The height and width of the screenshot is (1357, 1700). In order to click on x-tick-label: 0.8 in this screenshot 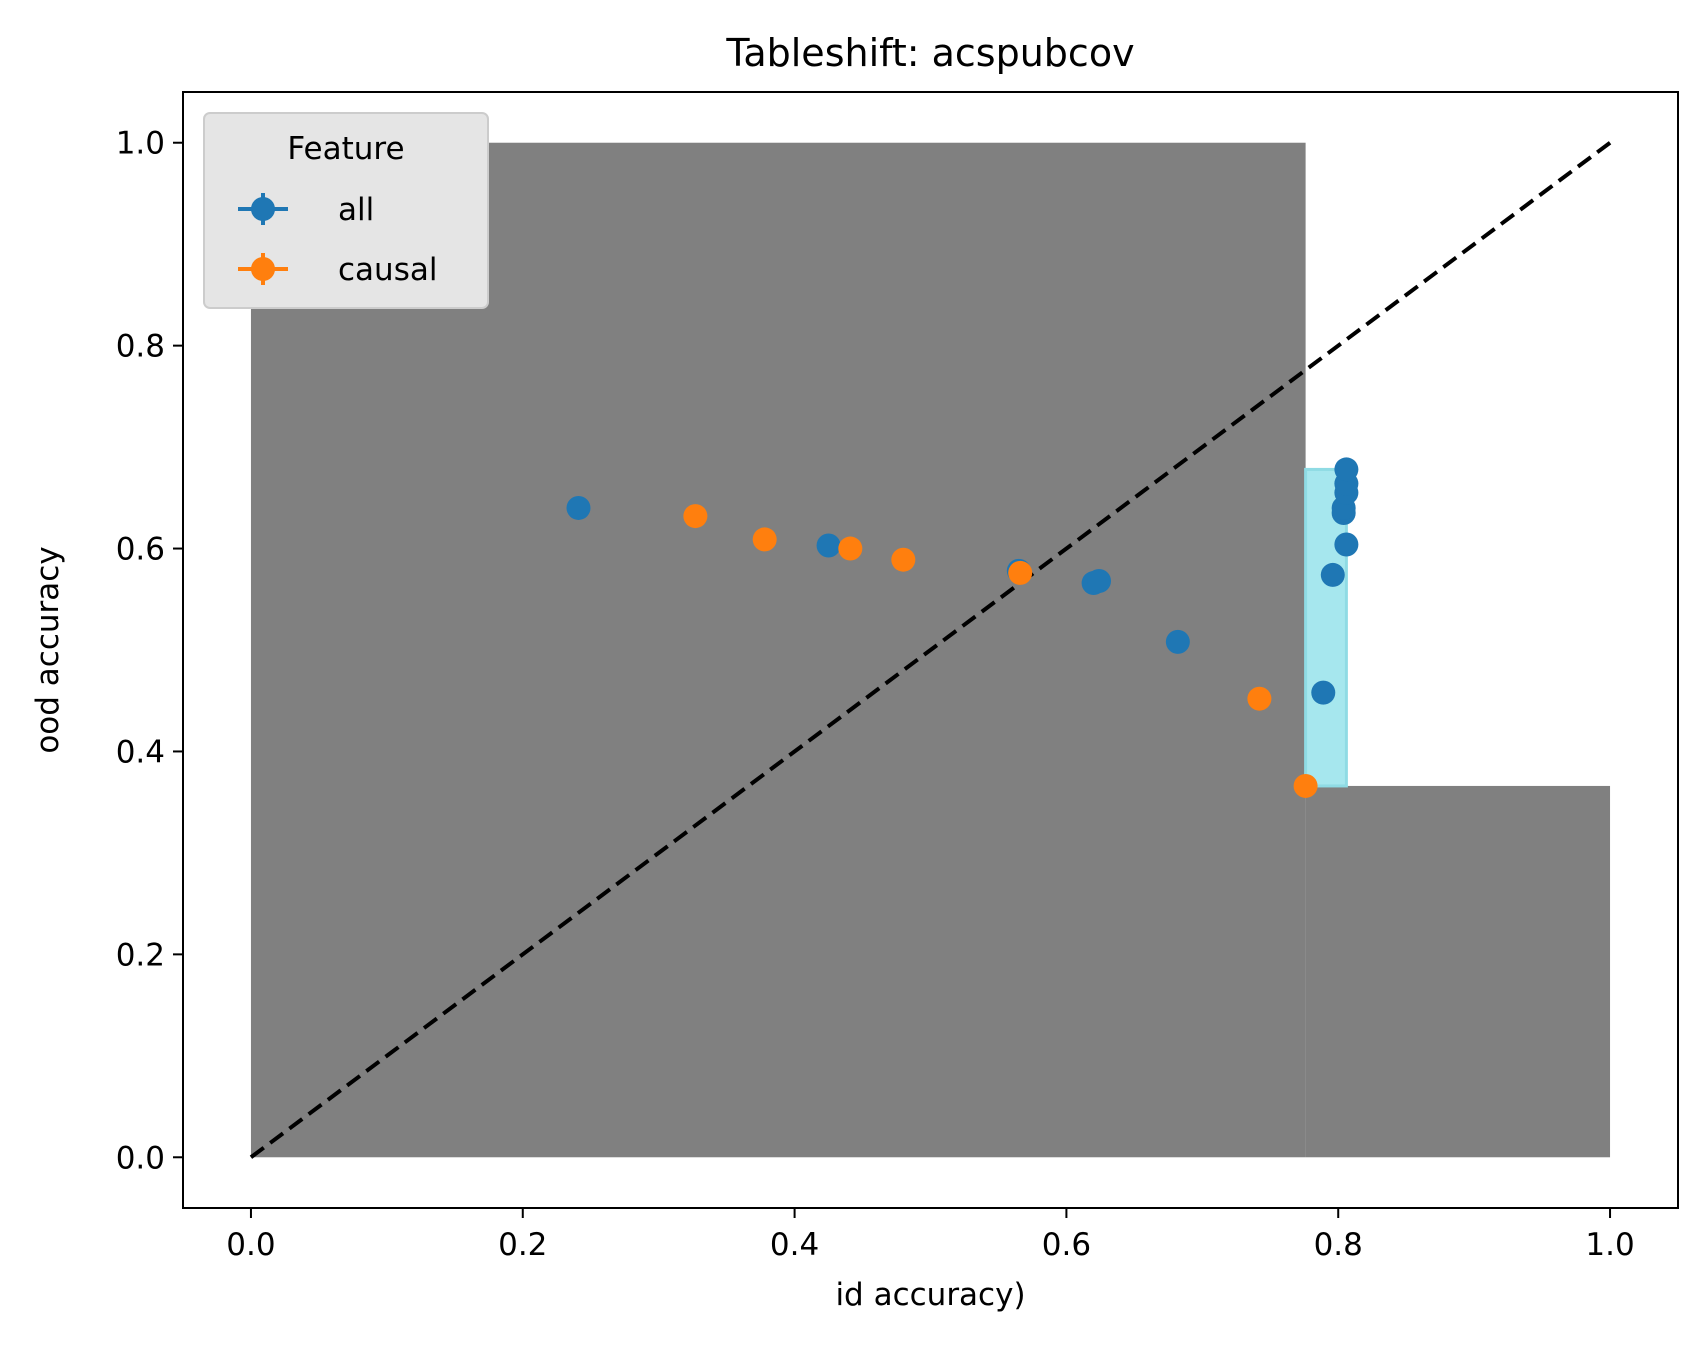, I will do `click(1338, 1245)`.